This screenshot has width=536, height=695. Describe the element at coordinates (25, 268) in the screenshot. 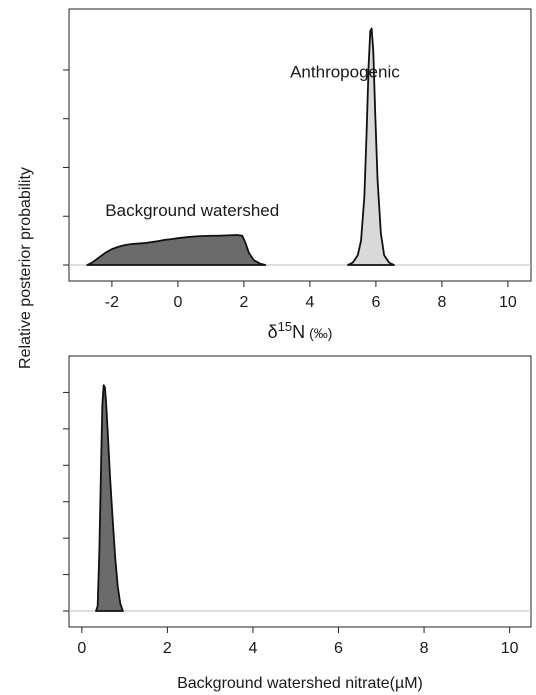

I see `shared-y-axis-label: Relative posterior probability` at that location.